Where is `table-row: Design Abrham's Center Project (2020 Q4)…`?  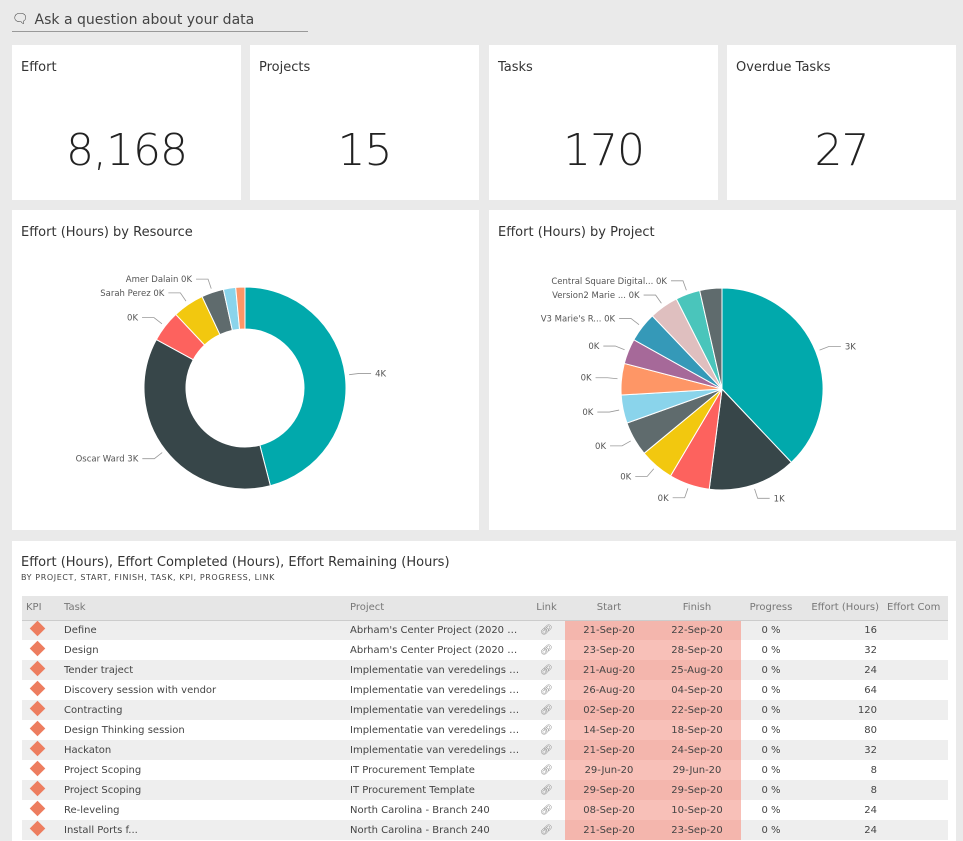
table-row: Design Abrham's Center Project (2020 Q4)… is located at coordinates (485, 650).